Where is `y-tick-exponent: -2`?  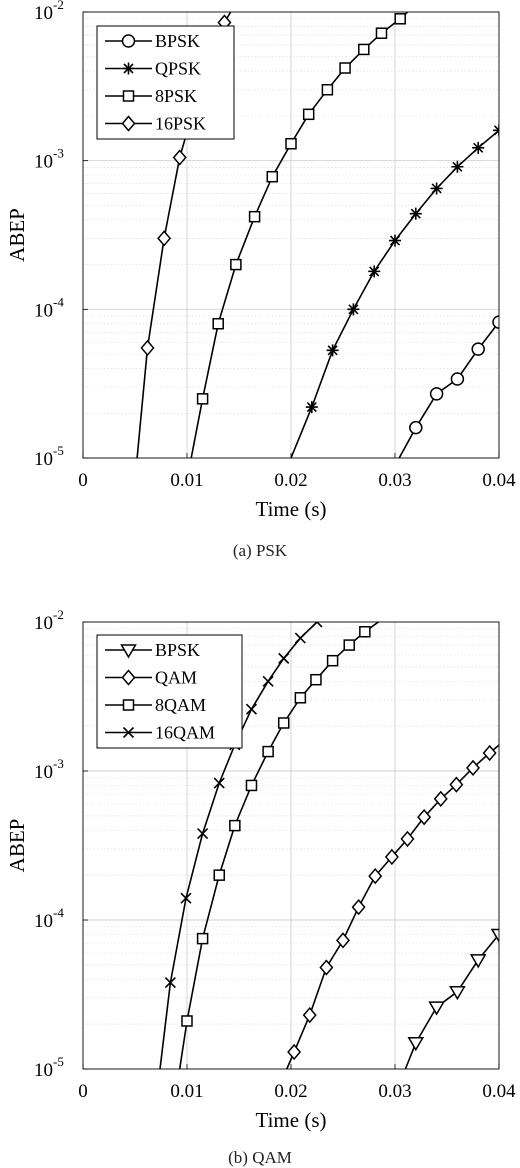 y-tick-exponent: -2 is located at coordinates (58, 6).